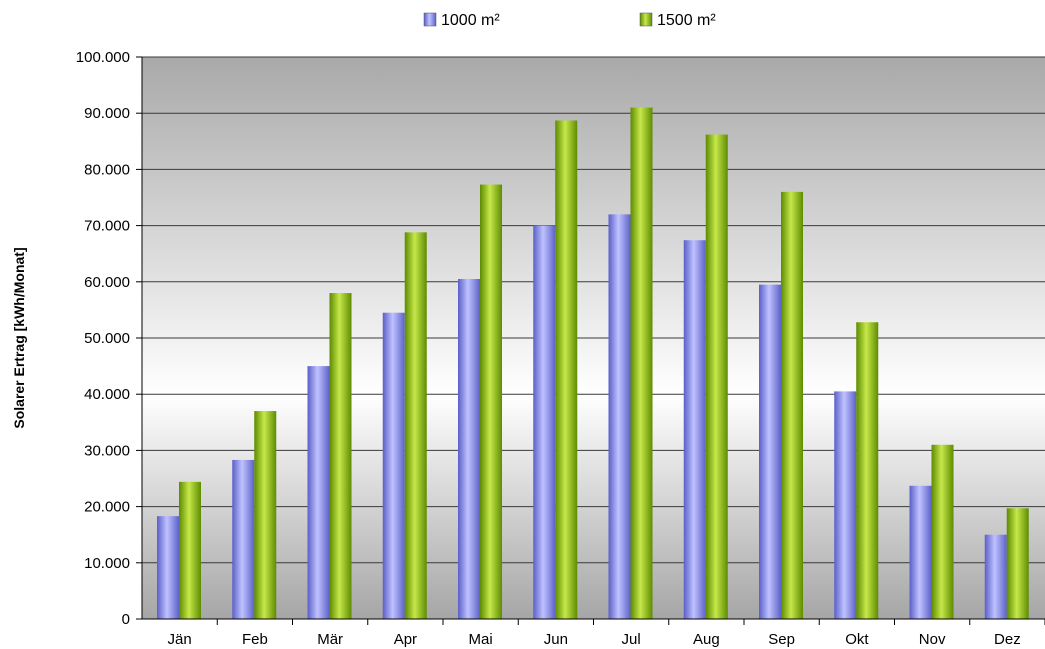  I want to click on x-tick-label: Mär, so click(330, 639).